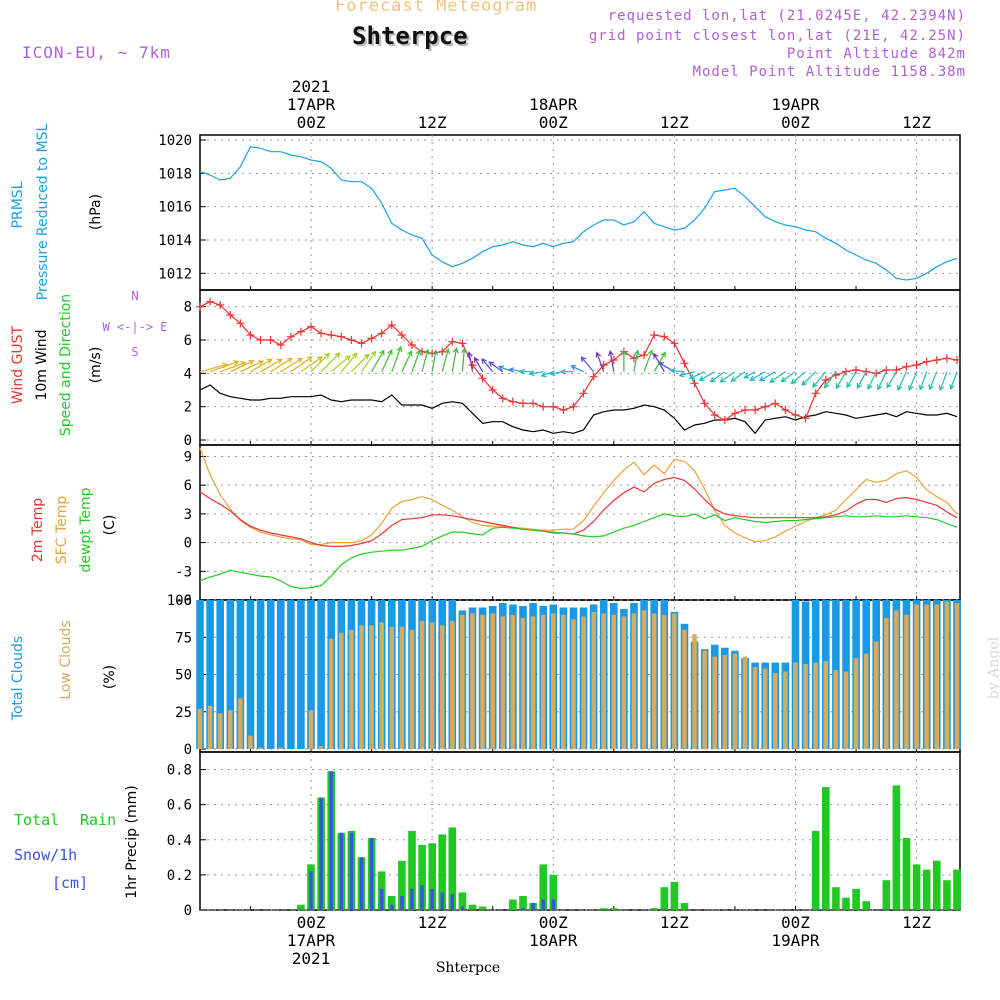  I want to click on rain-label: Rain, so click(98, 820).